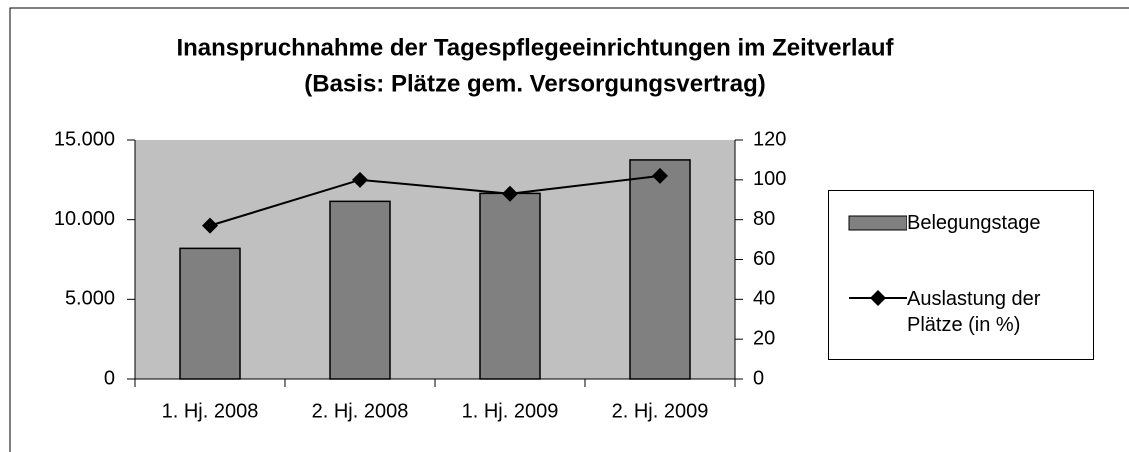 Image resolution: width=1129 pixels, height=452 pixels. Describe the element at coordinates (974, 312) in the screenshot. I see `legend-label: Auslastung der Plätze (in %)` at that location.